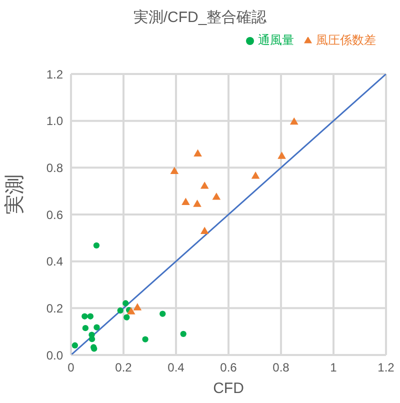  What do you see at coordinates (386, 367) in the screenshot?
I see `x-tick-label: 1.2` at bounding box center [386, 367].